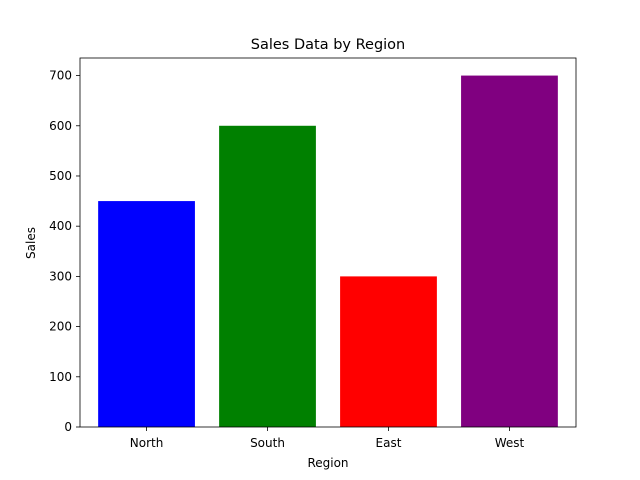  I want to click on bar-east, so click(388, 351).